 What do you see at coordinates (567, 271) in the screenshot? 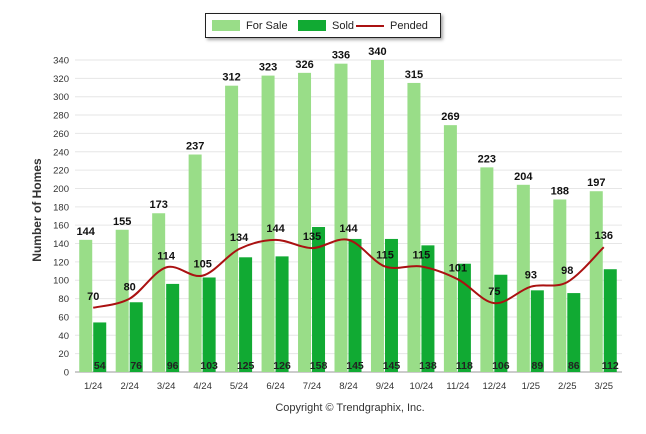
I see `pended-value-label: 98` at bounding box center [567, 271].